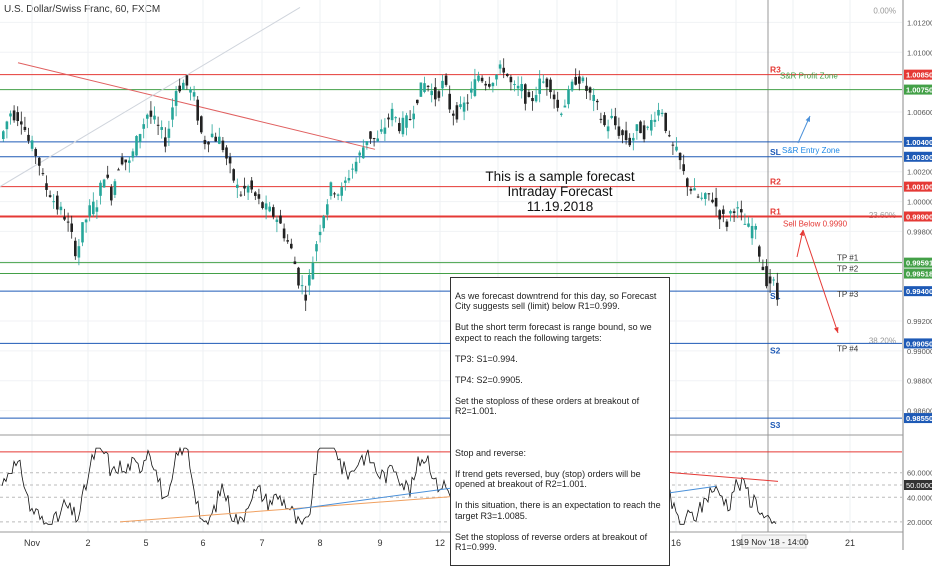  What do you see at coordinates (775, 152) in the screenshot?
I see `level-label: SL` at bounding box center [775, 152].